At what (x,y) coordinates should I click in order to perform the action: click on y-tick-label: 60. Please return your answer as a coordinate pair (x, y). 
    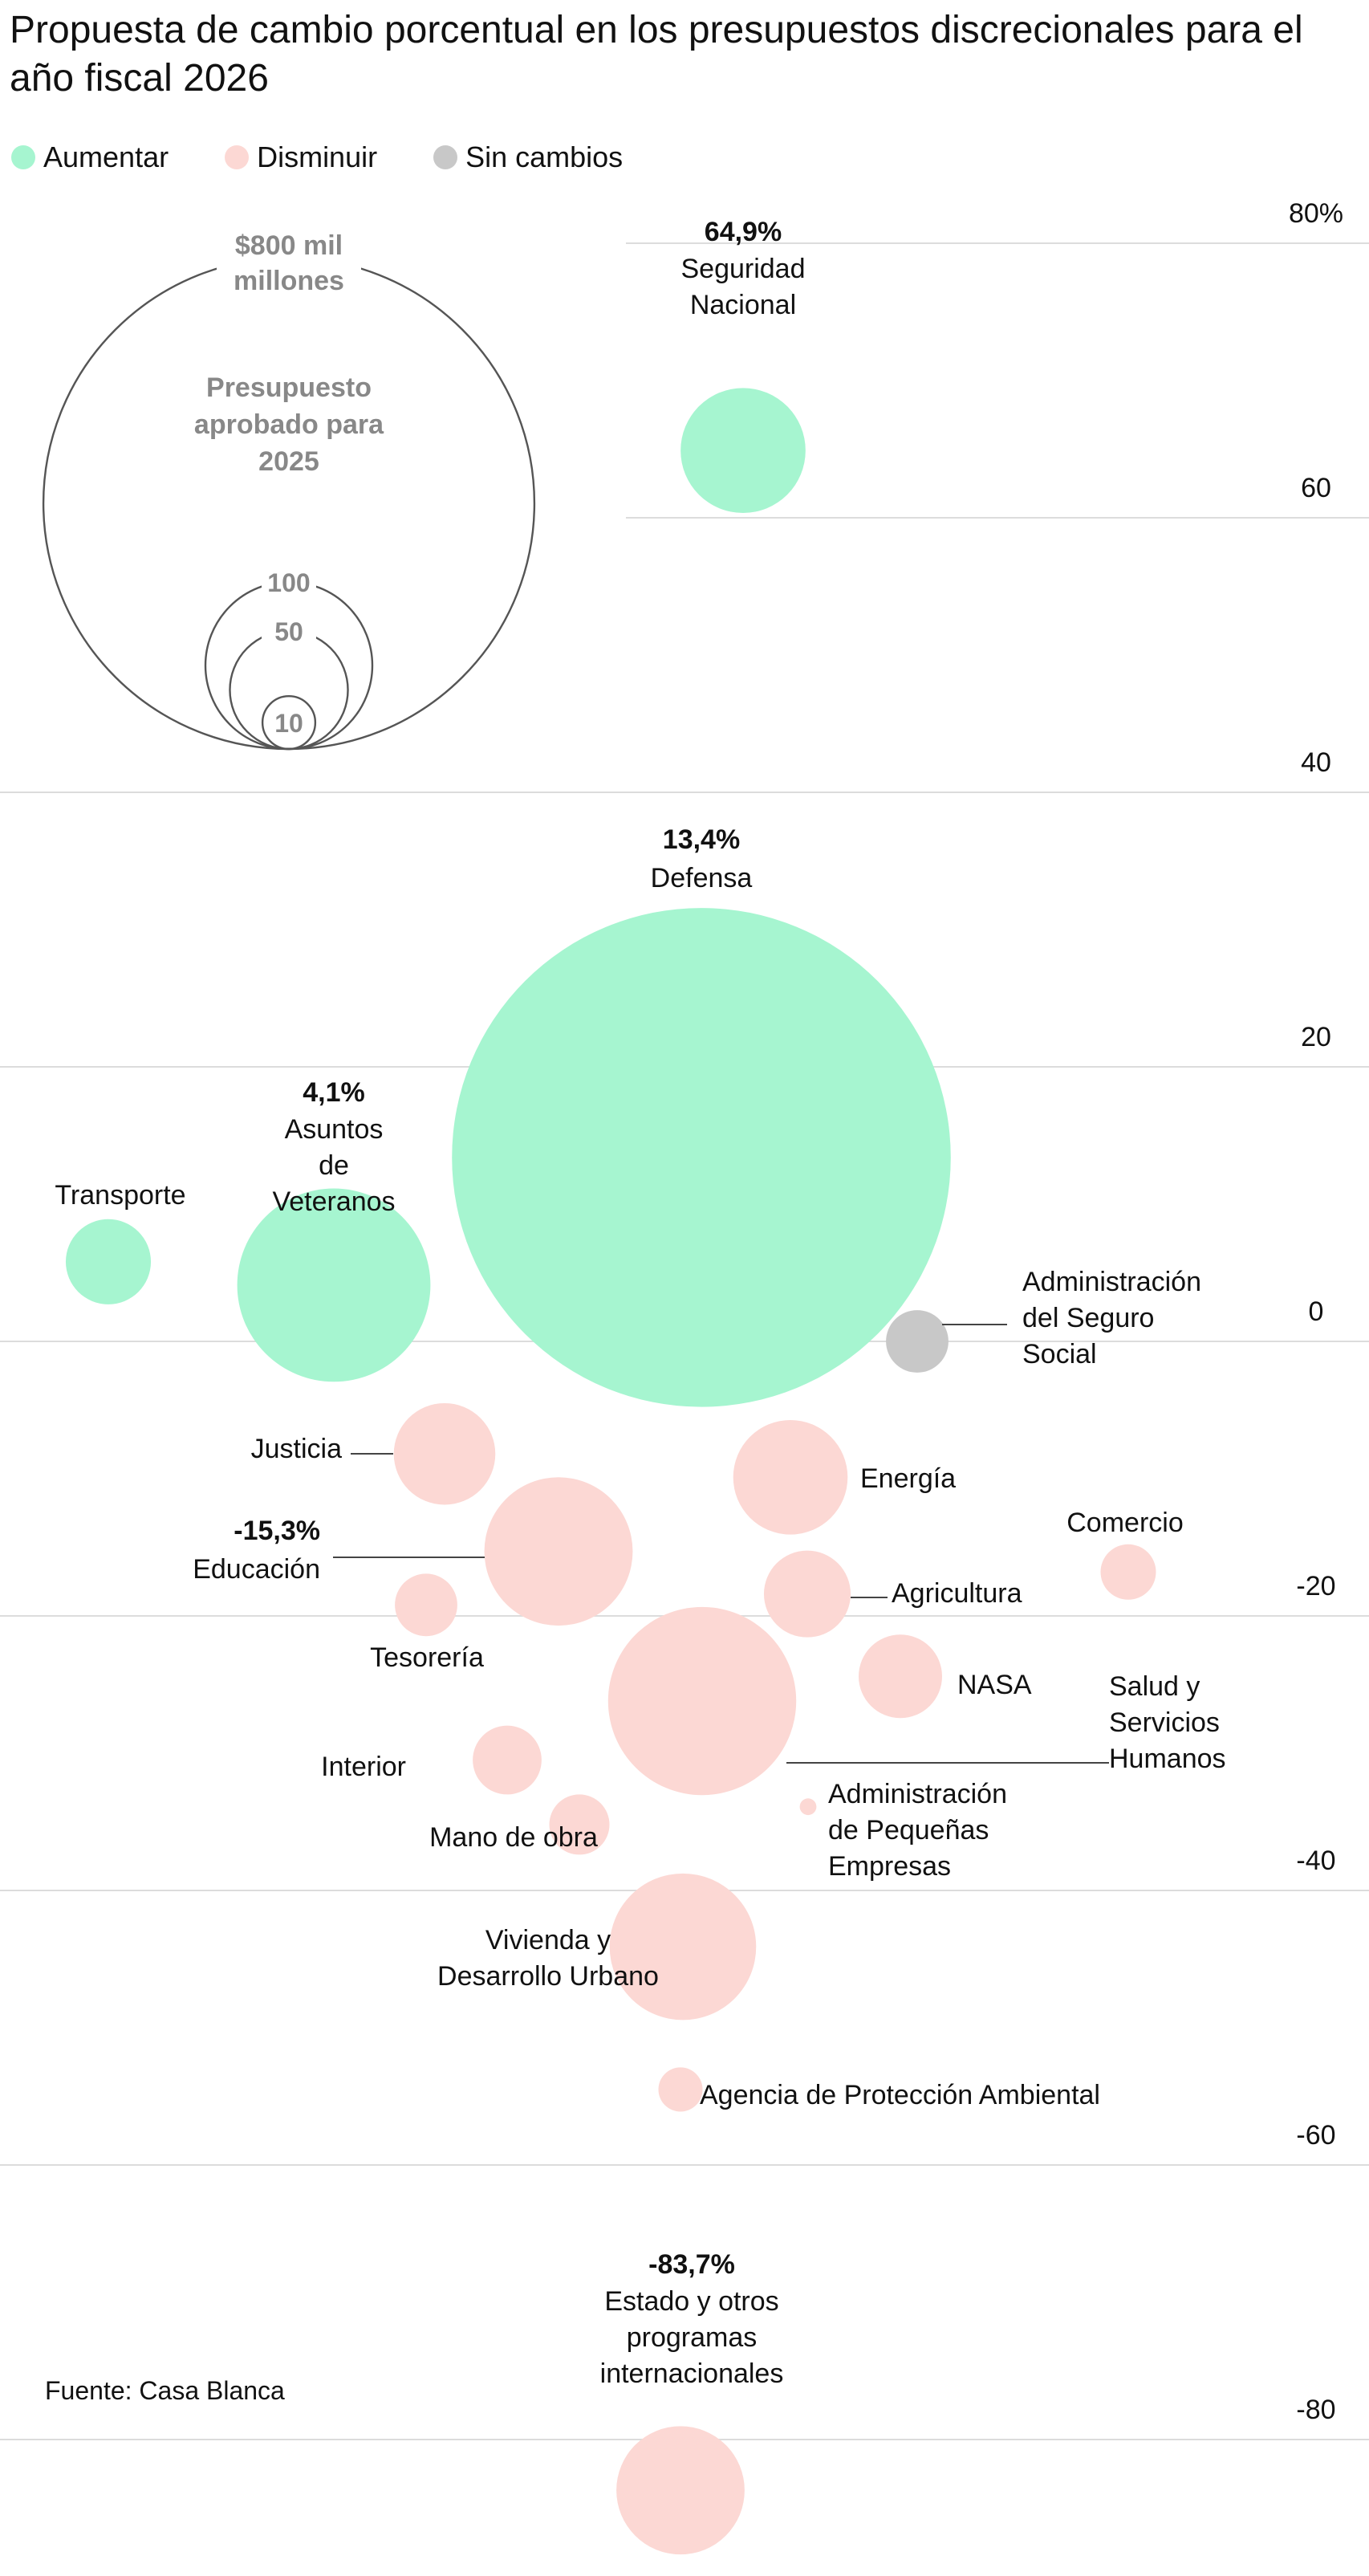
    Looking at the image, I should click on (1316, 488).